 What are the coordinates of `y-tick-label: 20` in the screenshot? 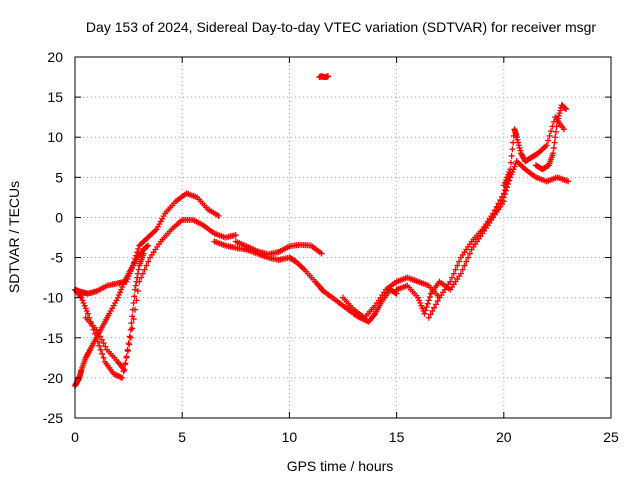 It's located at (55, 57).